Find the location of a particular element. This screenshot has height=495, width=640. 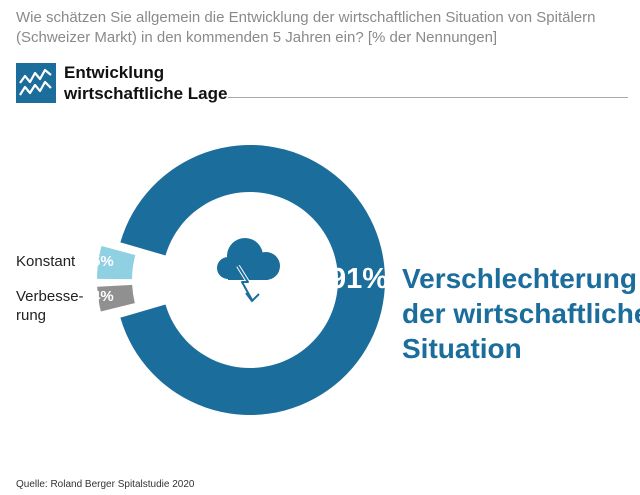

header-divider is located at coordinates (428, 97).